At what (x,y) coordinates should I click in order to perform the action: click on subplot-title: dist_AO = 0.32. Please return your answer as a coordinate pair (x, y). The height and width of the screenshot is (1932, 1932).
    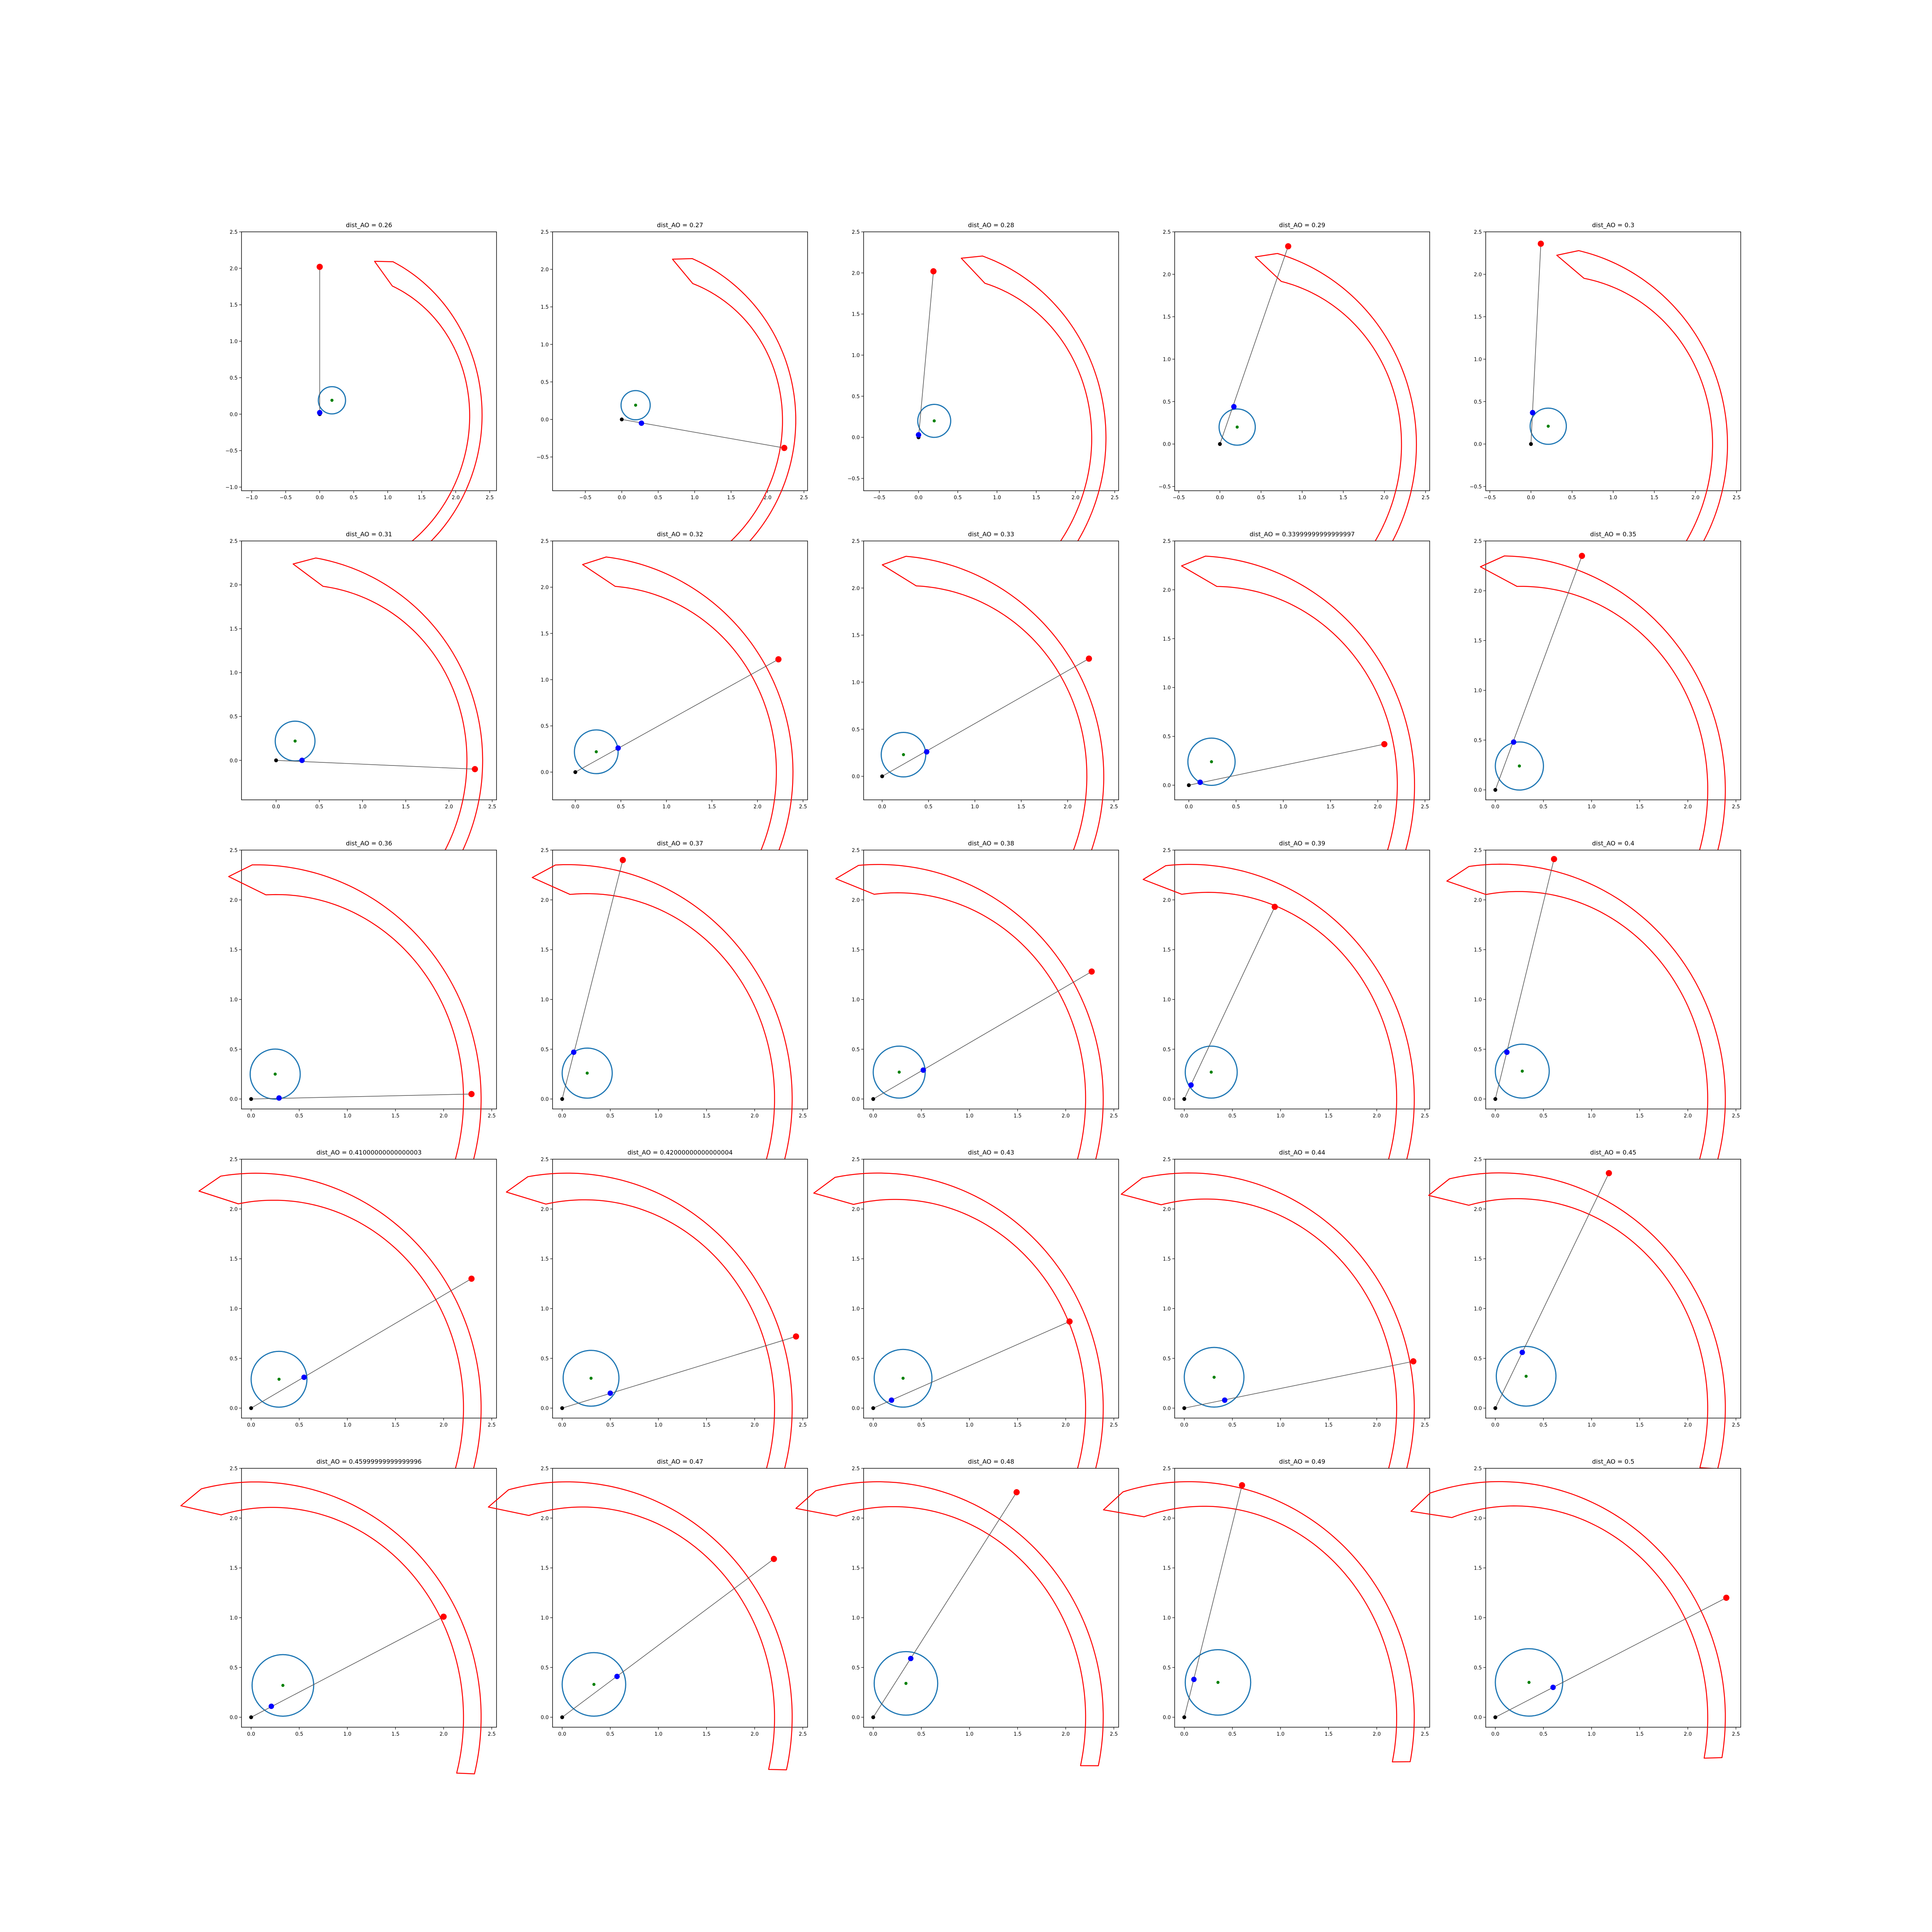
    Looking at the image, I should click on (680, 535).